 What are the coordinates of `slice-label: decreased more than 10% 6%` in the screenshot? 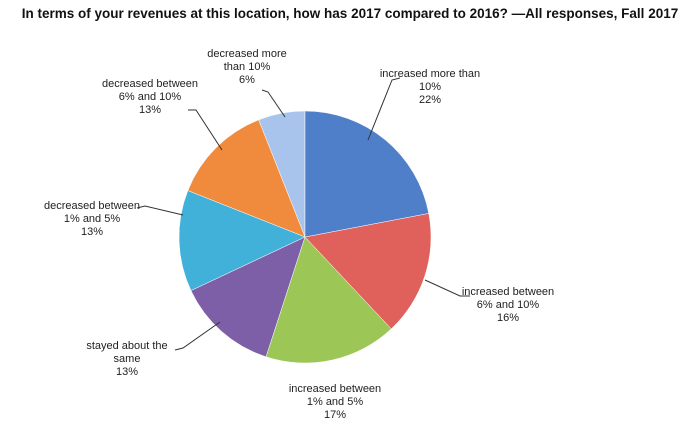 It's located at (247, 67).